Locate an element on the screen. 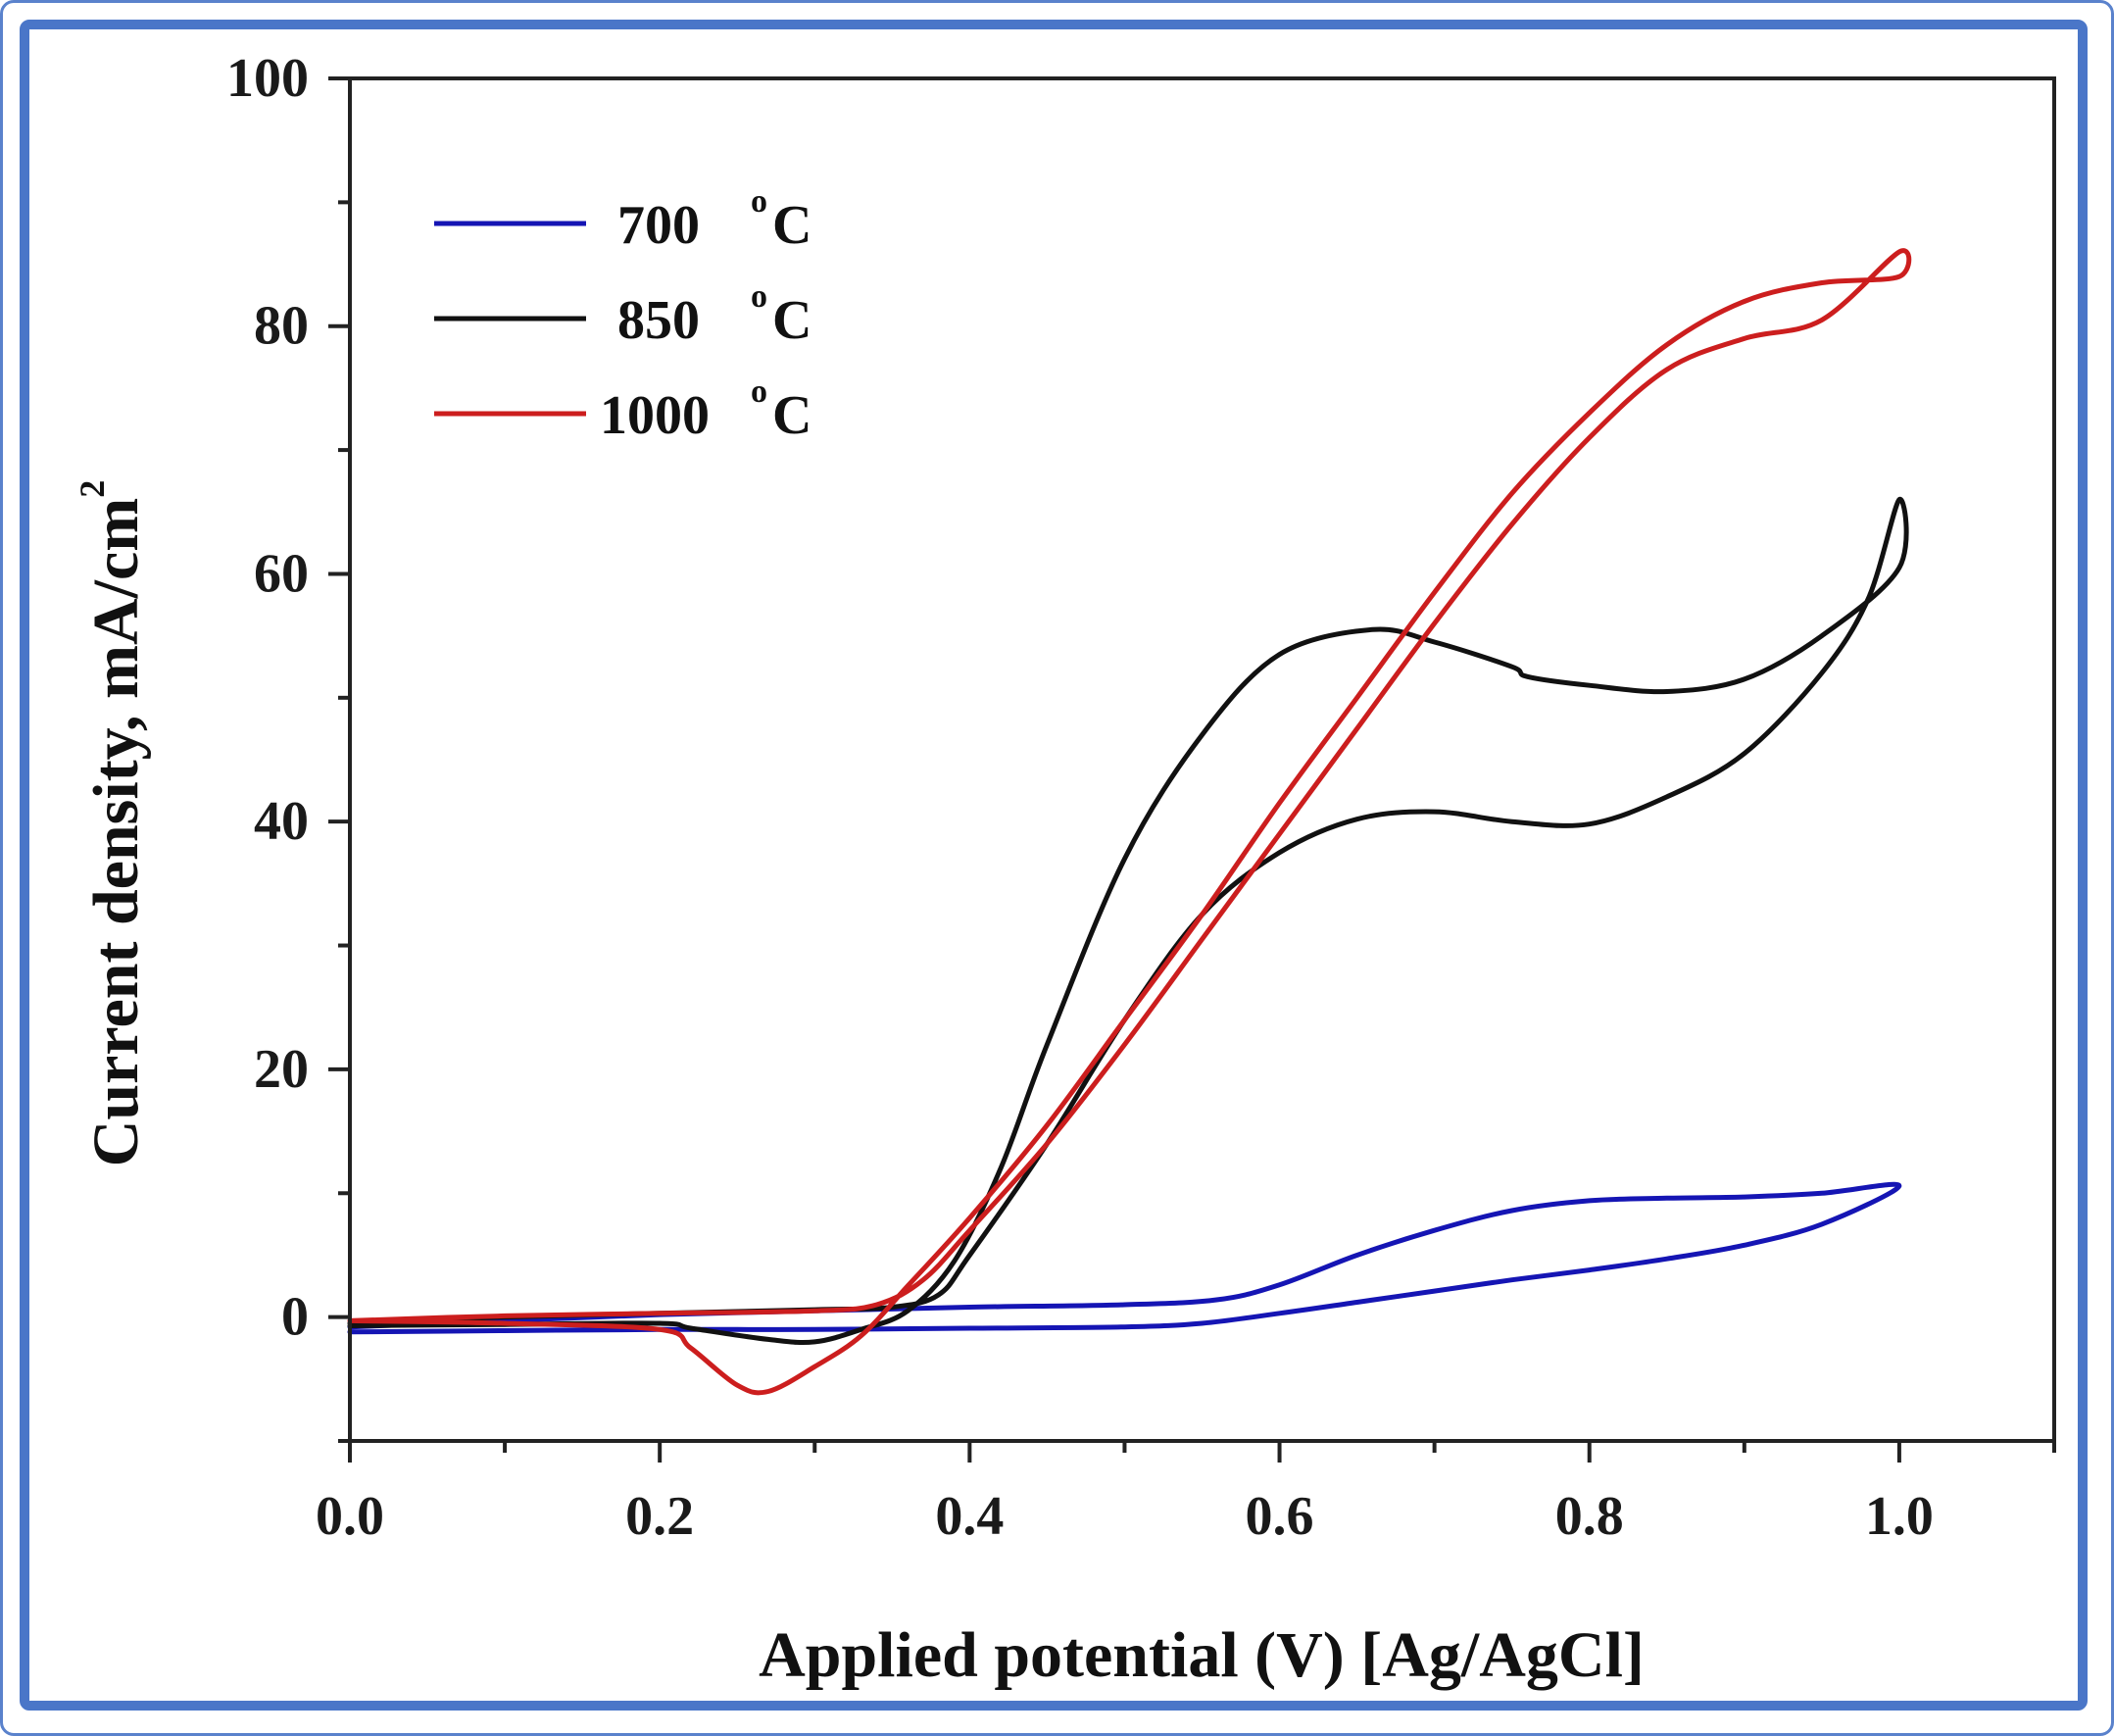  legend-item: 1000 o C is located at coordinates (623, 410).